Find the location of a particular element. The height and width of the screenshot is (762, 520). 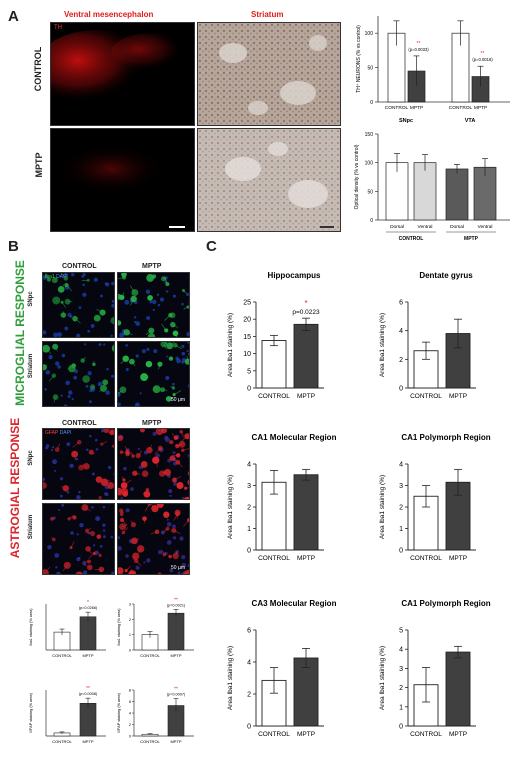

iba1-striatum-mptp-image: 50 µm is located at coordinates (153, 374).